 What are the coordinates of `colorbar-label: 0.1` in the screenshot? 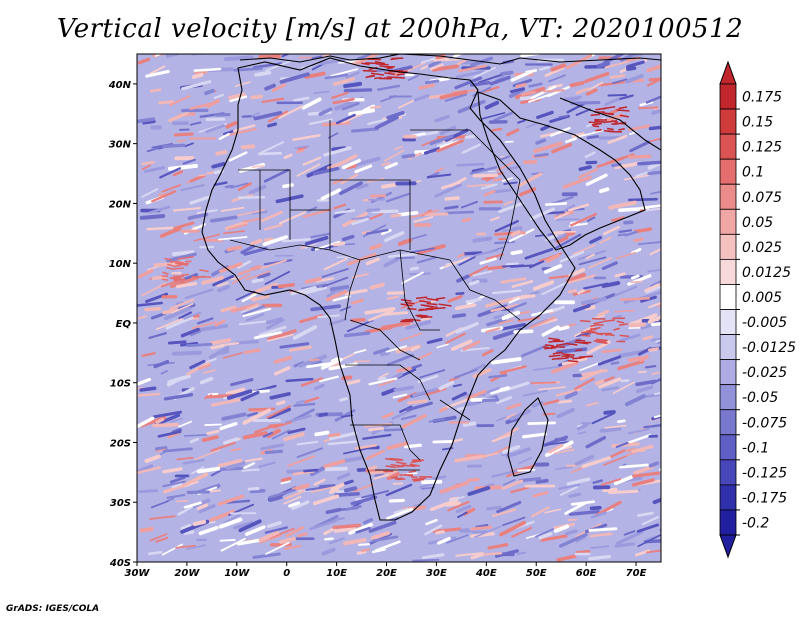 It's located at (753, 173).